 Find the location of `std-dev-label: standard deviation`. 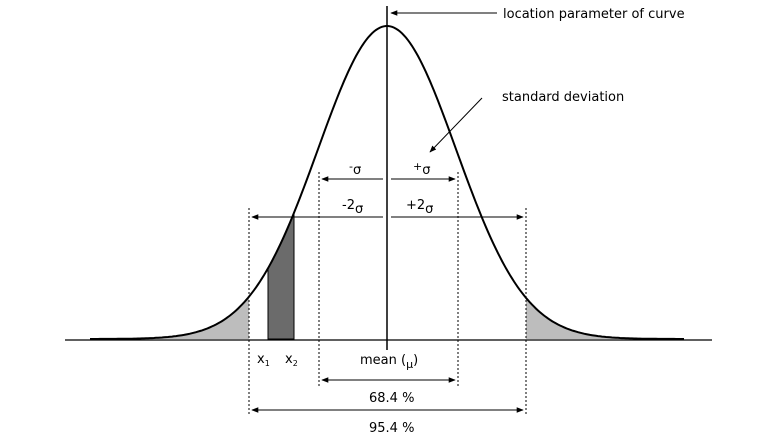

std-dev-label: standard deviation is located at coordinates (563, 97).